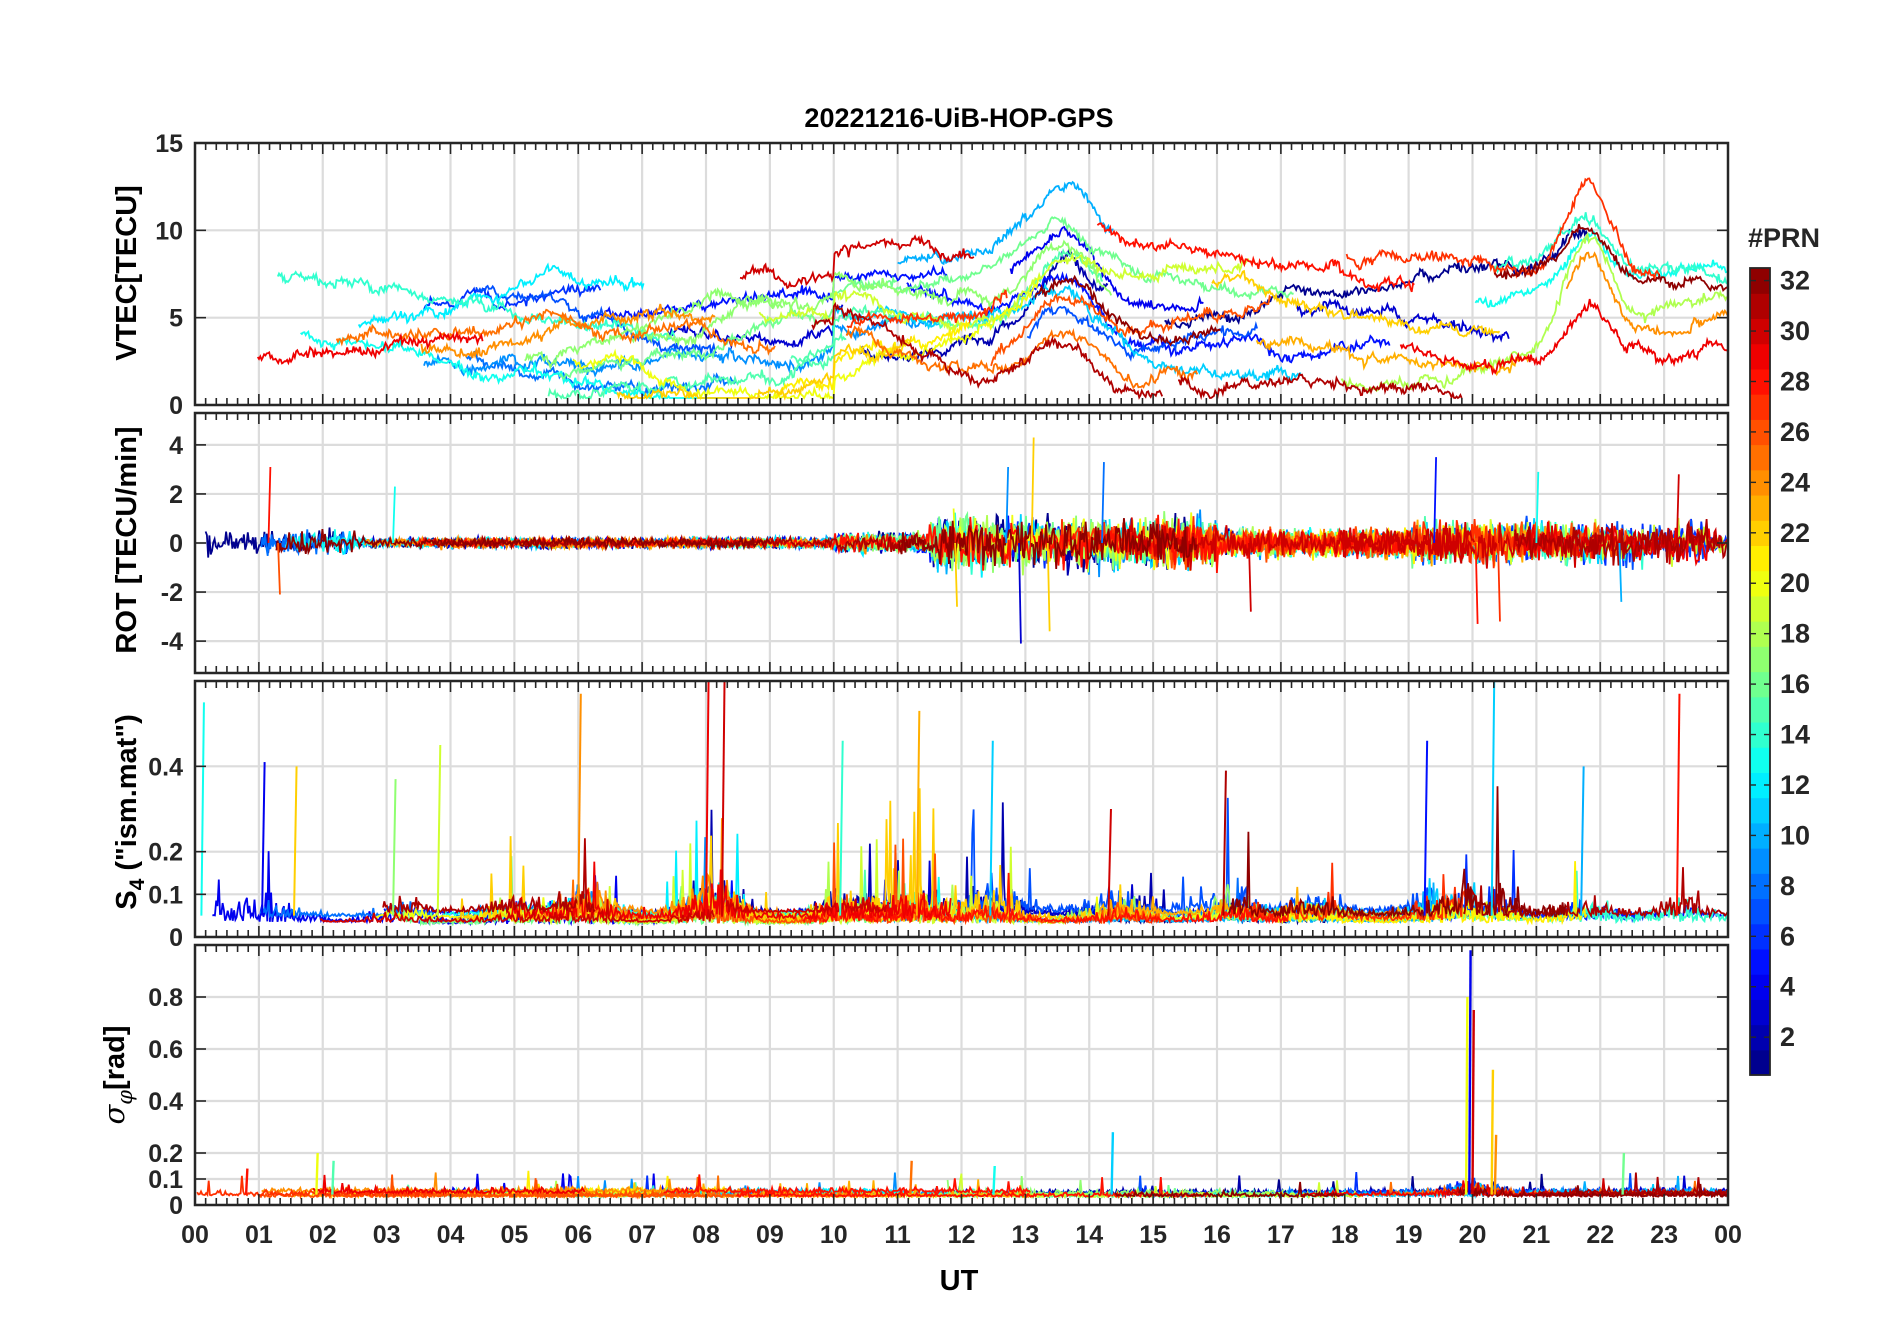 Image resolution: width=1902 pixels, height=1330 pixels. What do you see at coordinates (1795, 684) in the screenshot?
I see `colorbar-tick-label: 16` at bounding box center [1795, 684].